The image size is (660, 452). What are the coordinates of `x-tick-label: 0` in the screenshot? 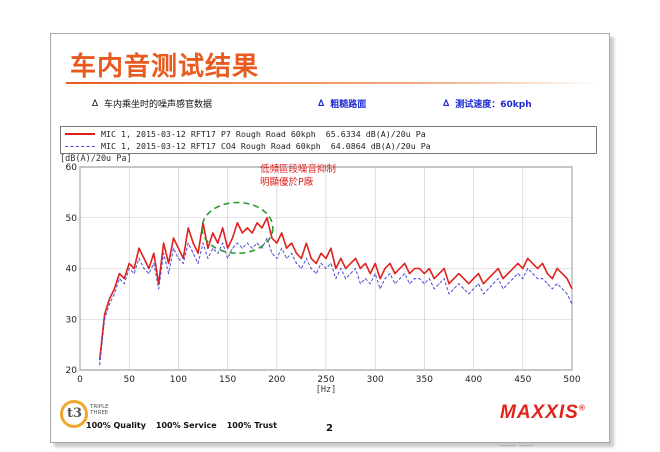 It's located at (80, 380).